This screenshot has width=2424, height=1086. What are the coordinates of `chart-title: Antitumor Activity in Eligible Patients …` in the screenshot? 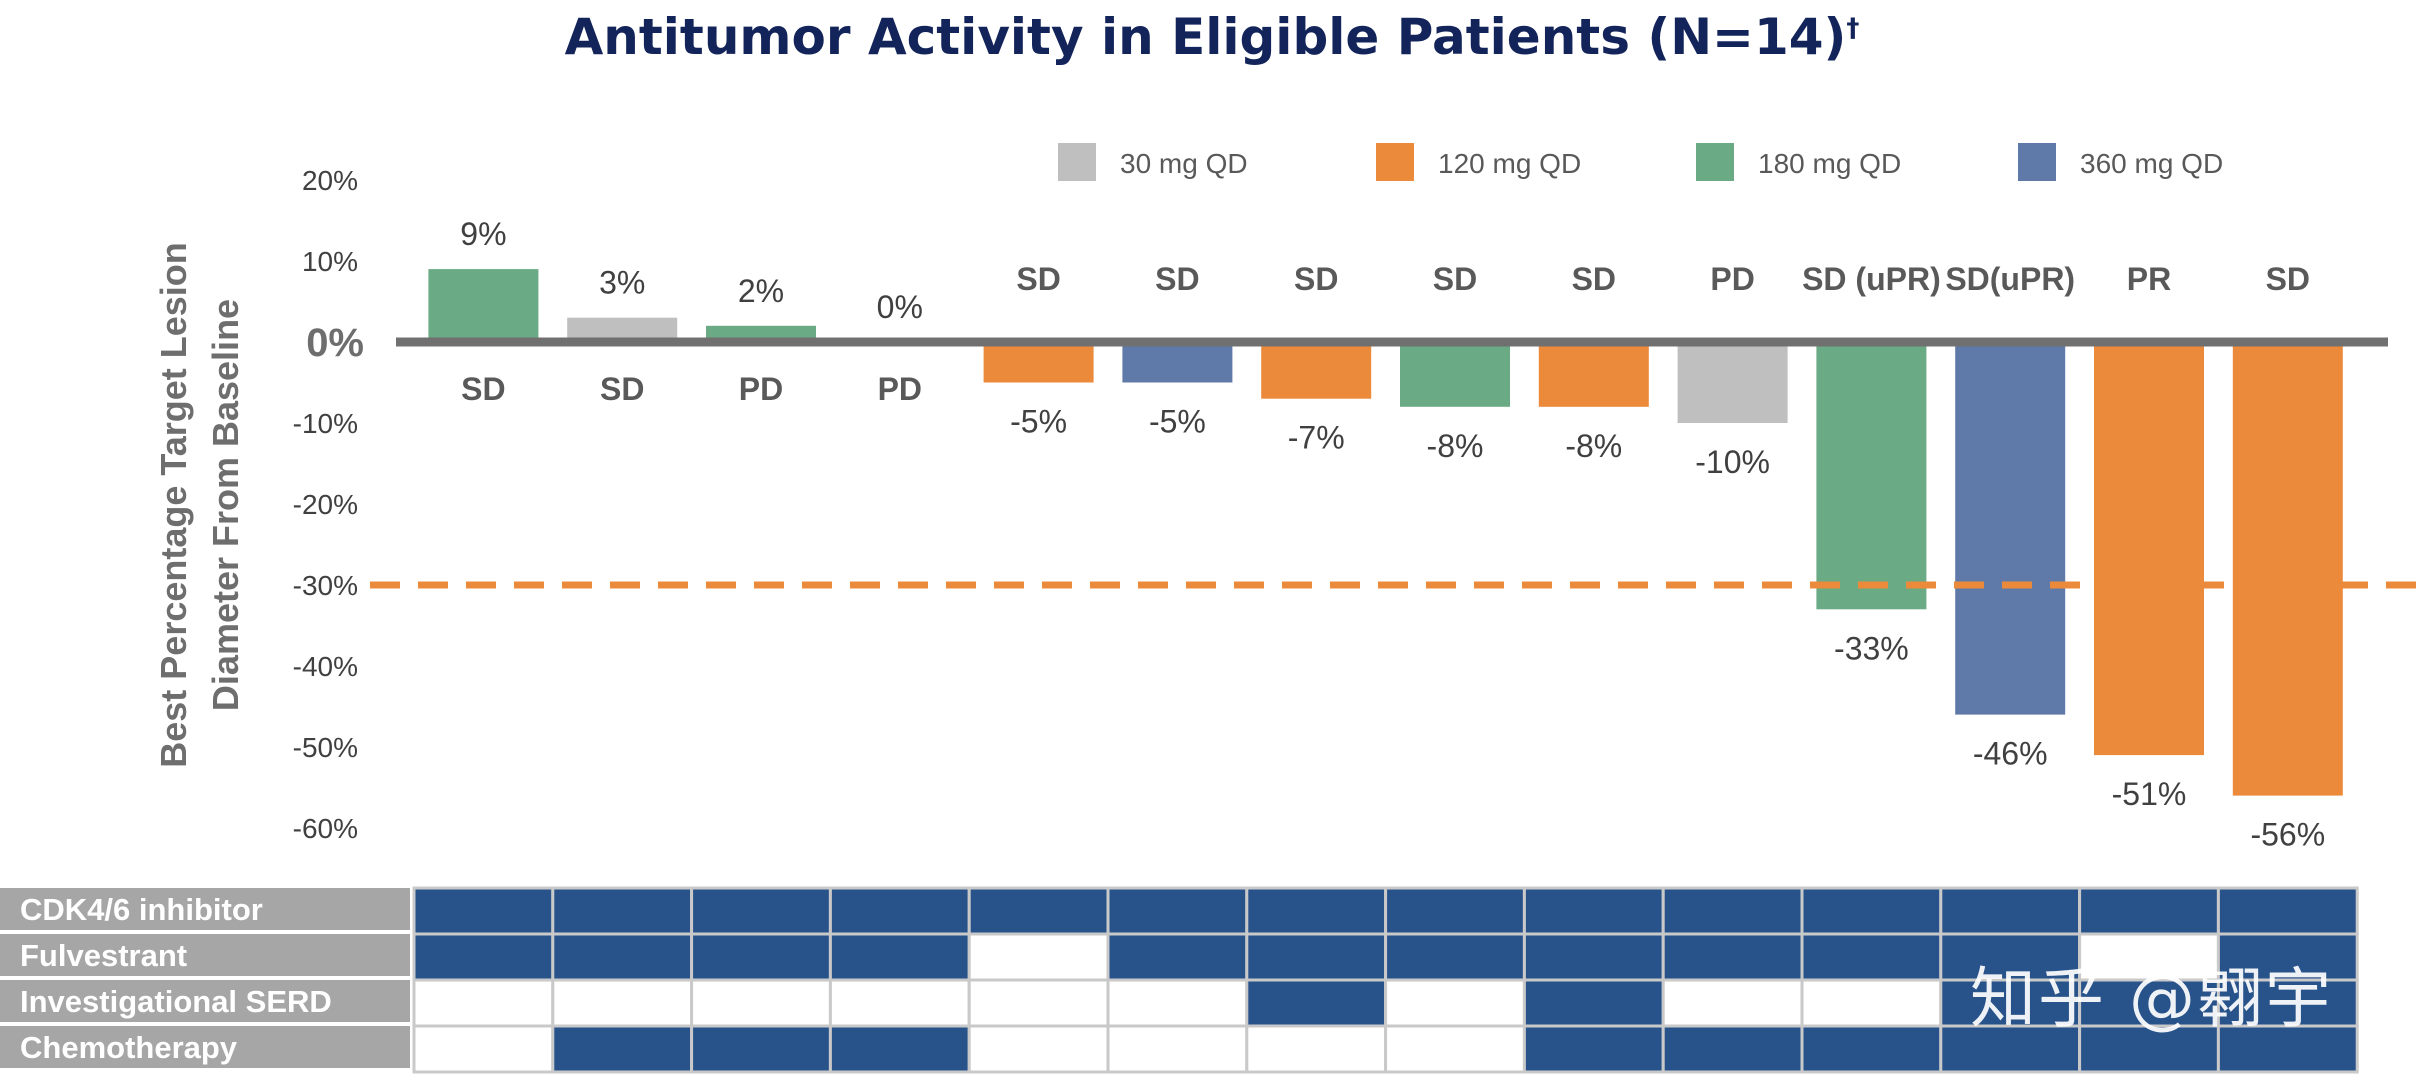 It's located at (1212, 37).